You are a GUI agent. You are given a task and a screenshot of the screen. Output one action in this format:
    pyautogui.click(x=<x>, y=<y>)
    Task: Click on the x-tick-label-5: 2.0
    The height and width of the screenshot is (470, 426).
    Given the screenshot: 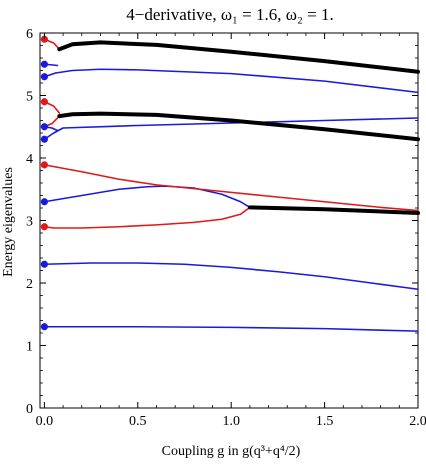 What is the action you would take?
    pyautogui.click(x=417, y=421)
    